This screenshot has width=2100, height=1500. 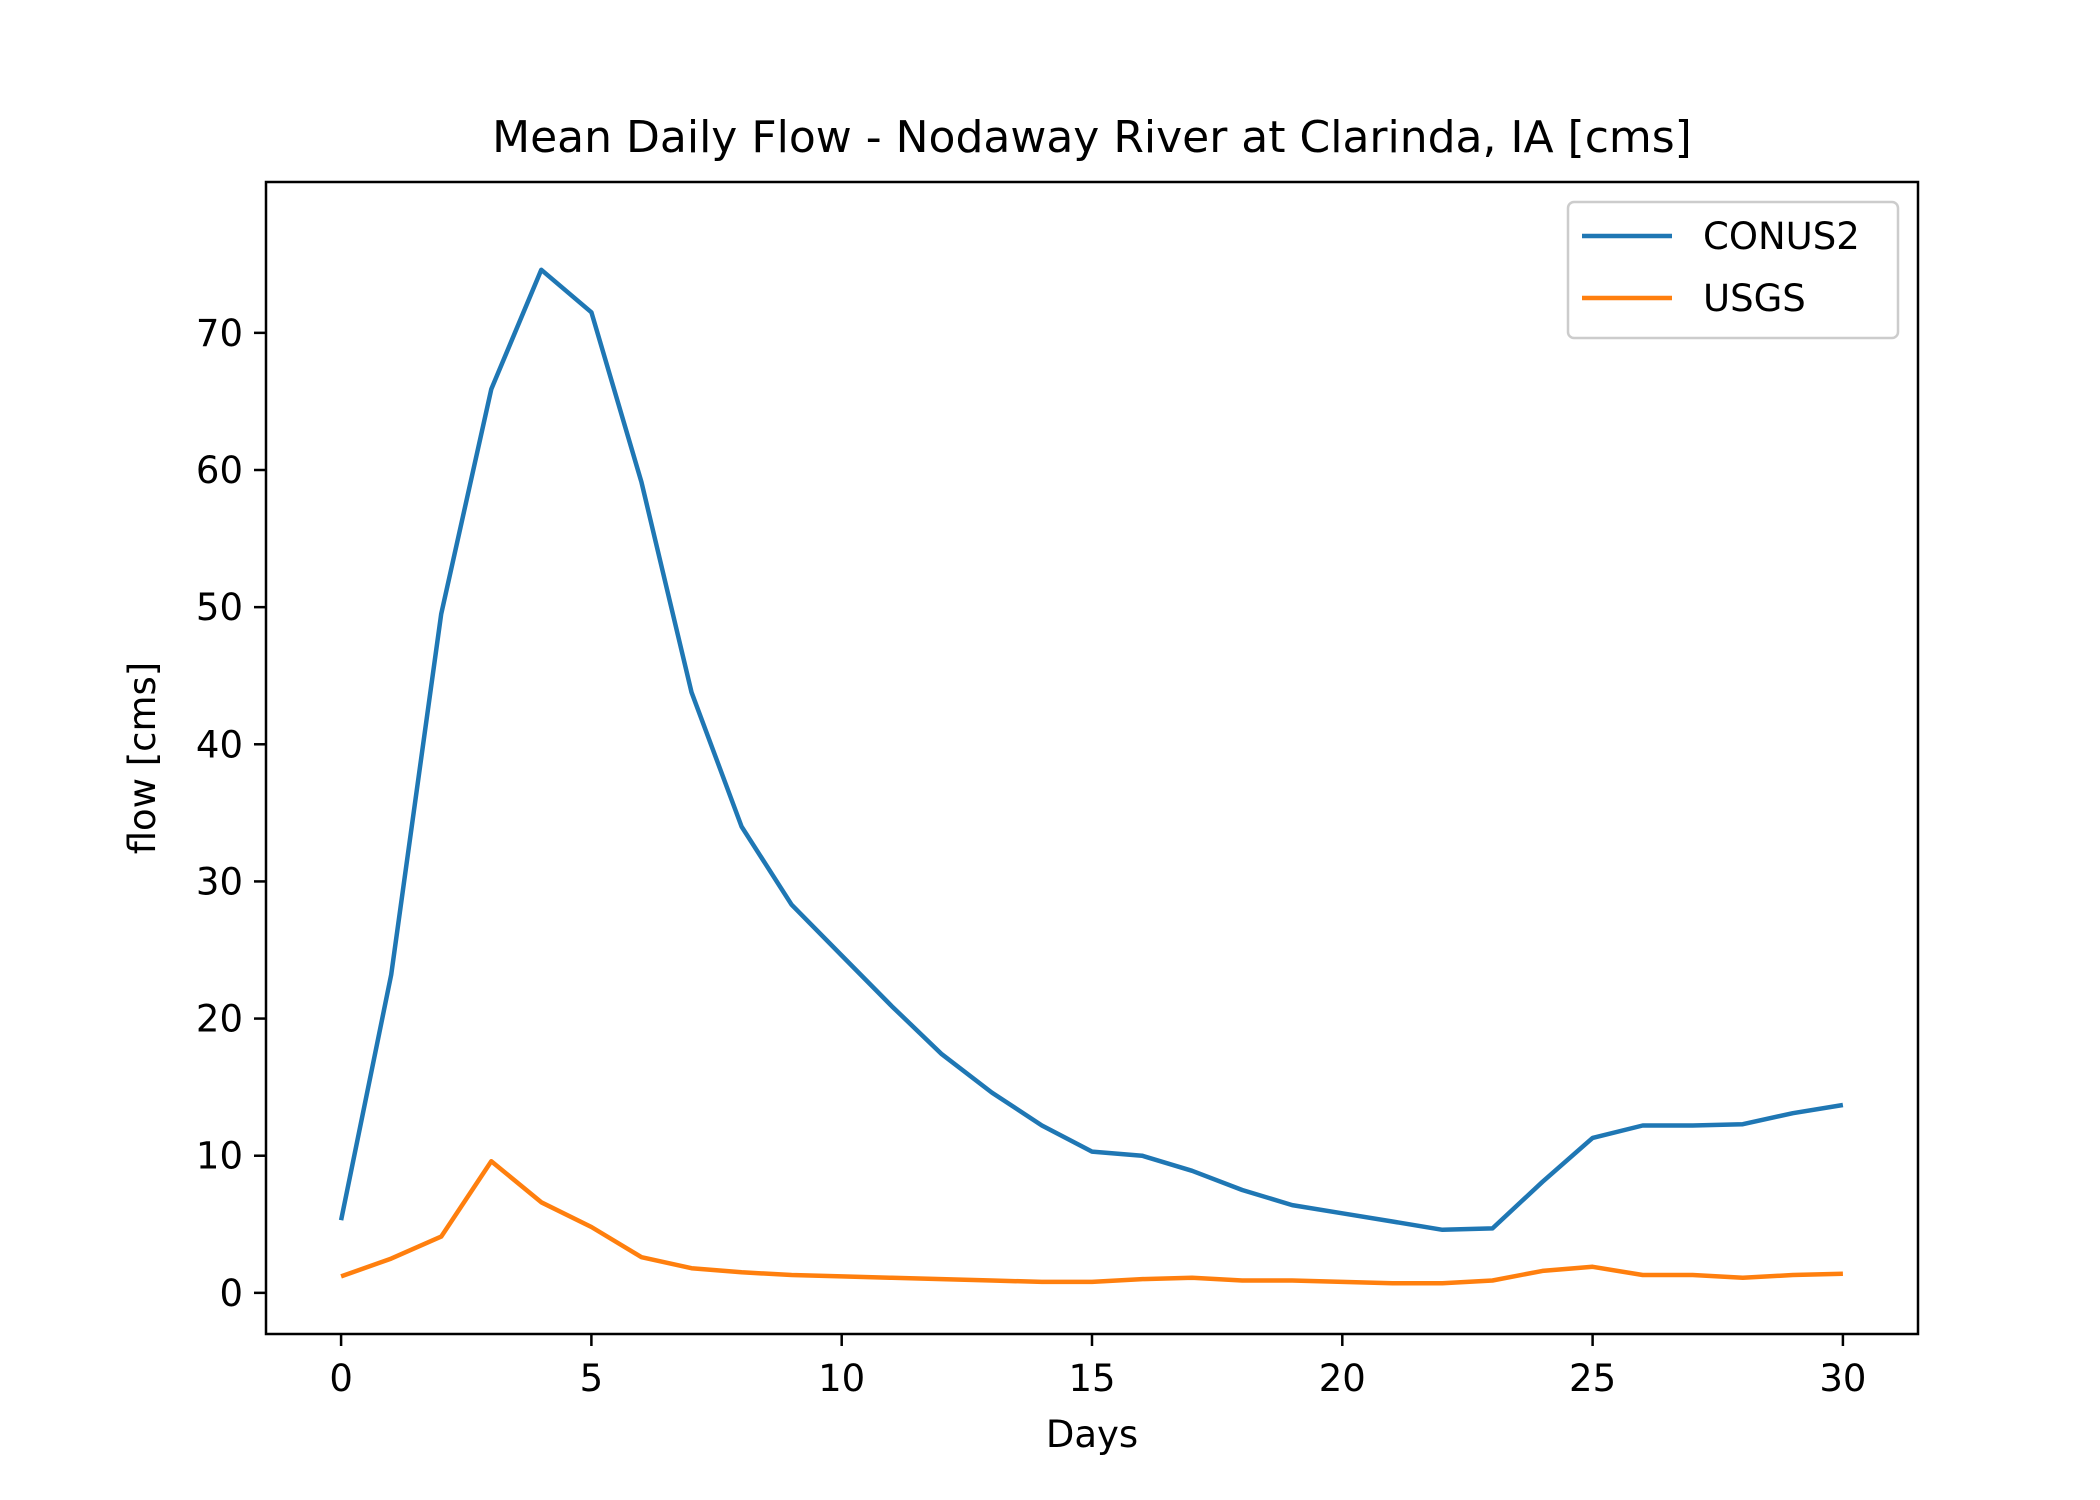 I want to click on x-tick-label: 30, so click(x=1842, y=1378).